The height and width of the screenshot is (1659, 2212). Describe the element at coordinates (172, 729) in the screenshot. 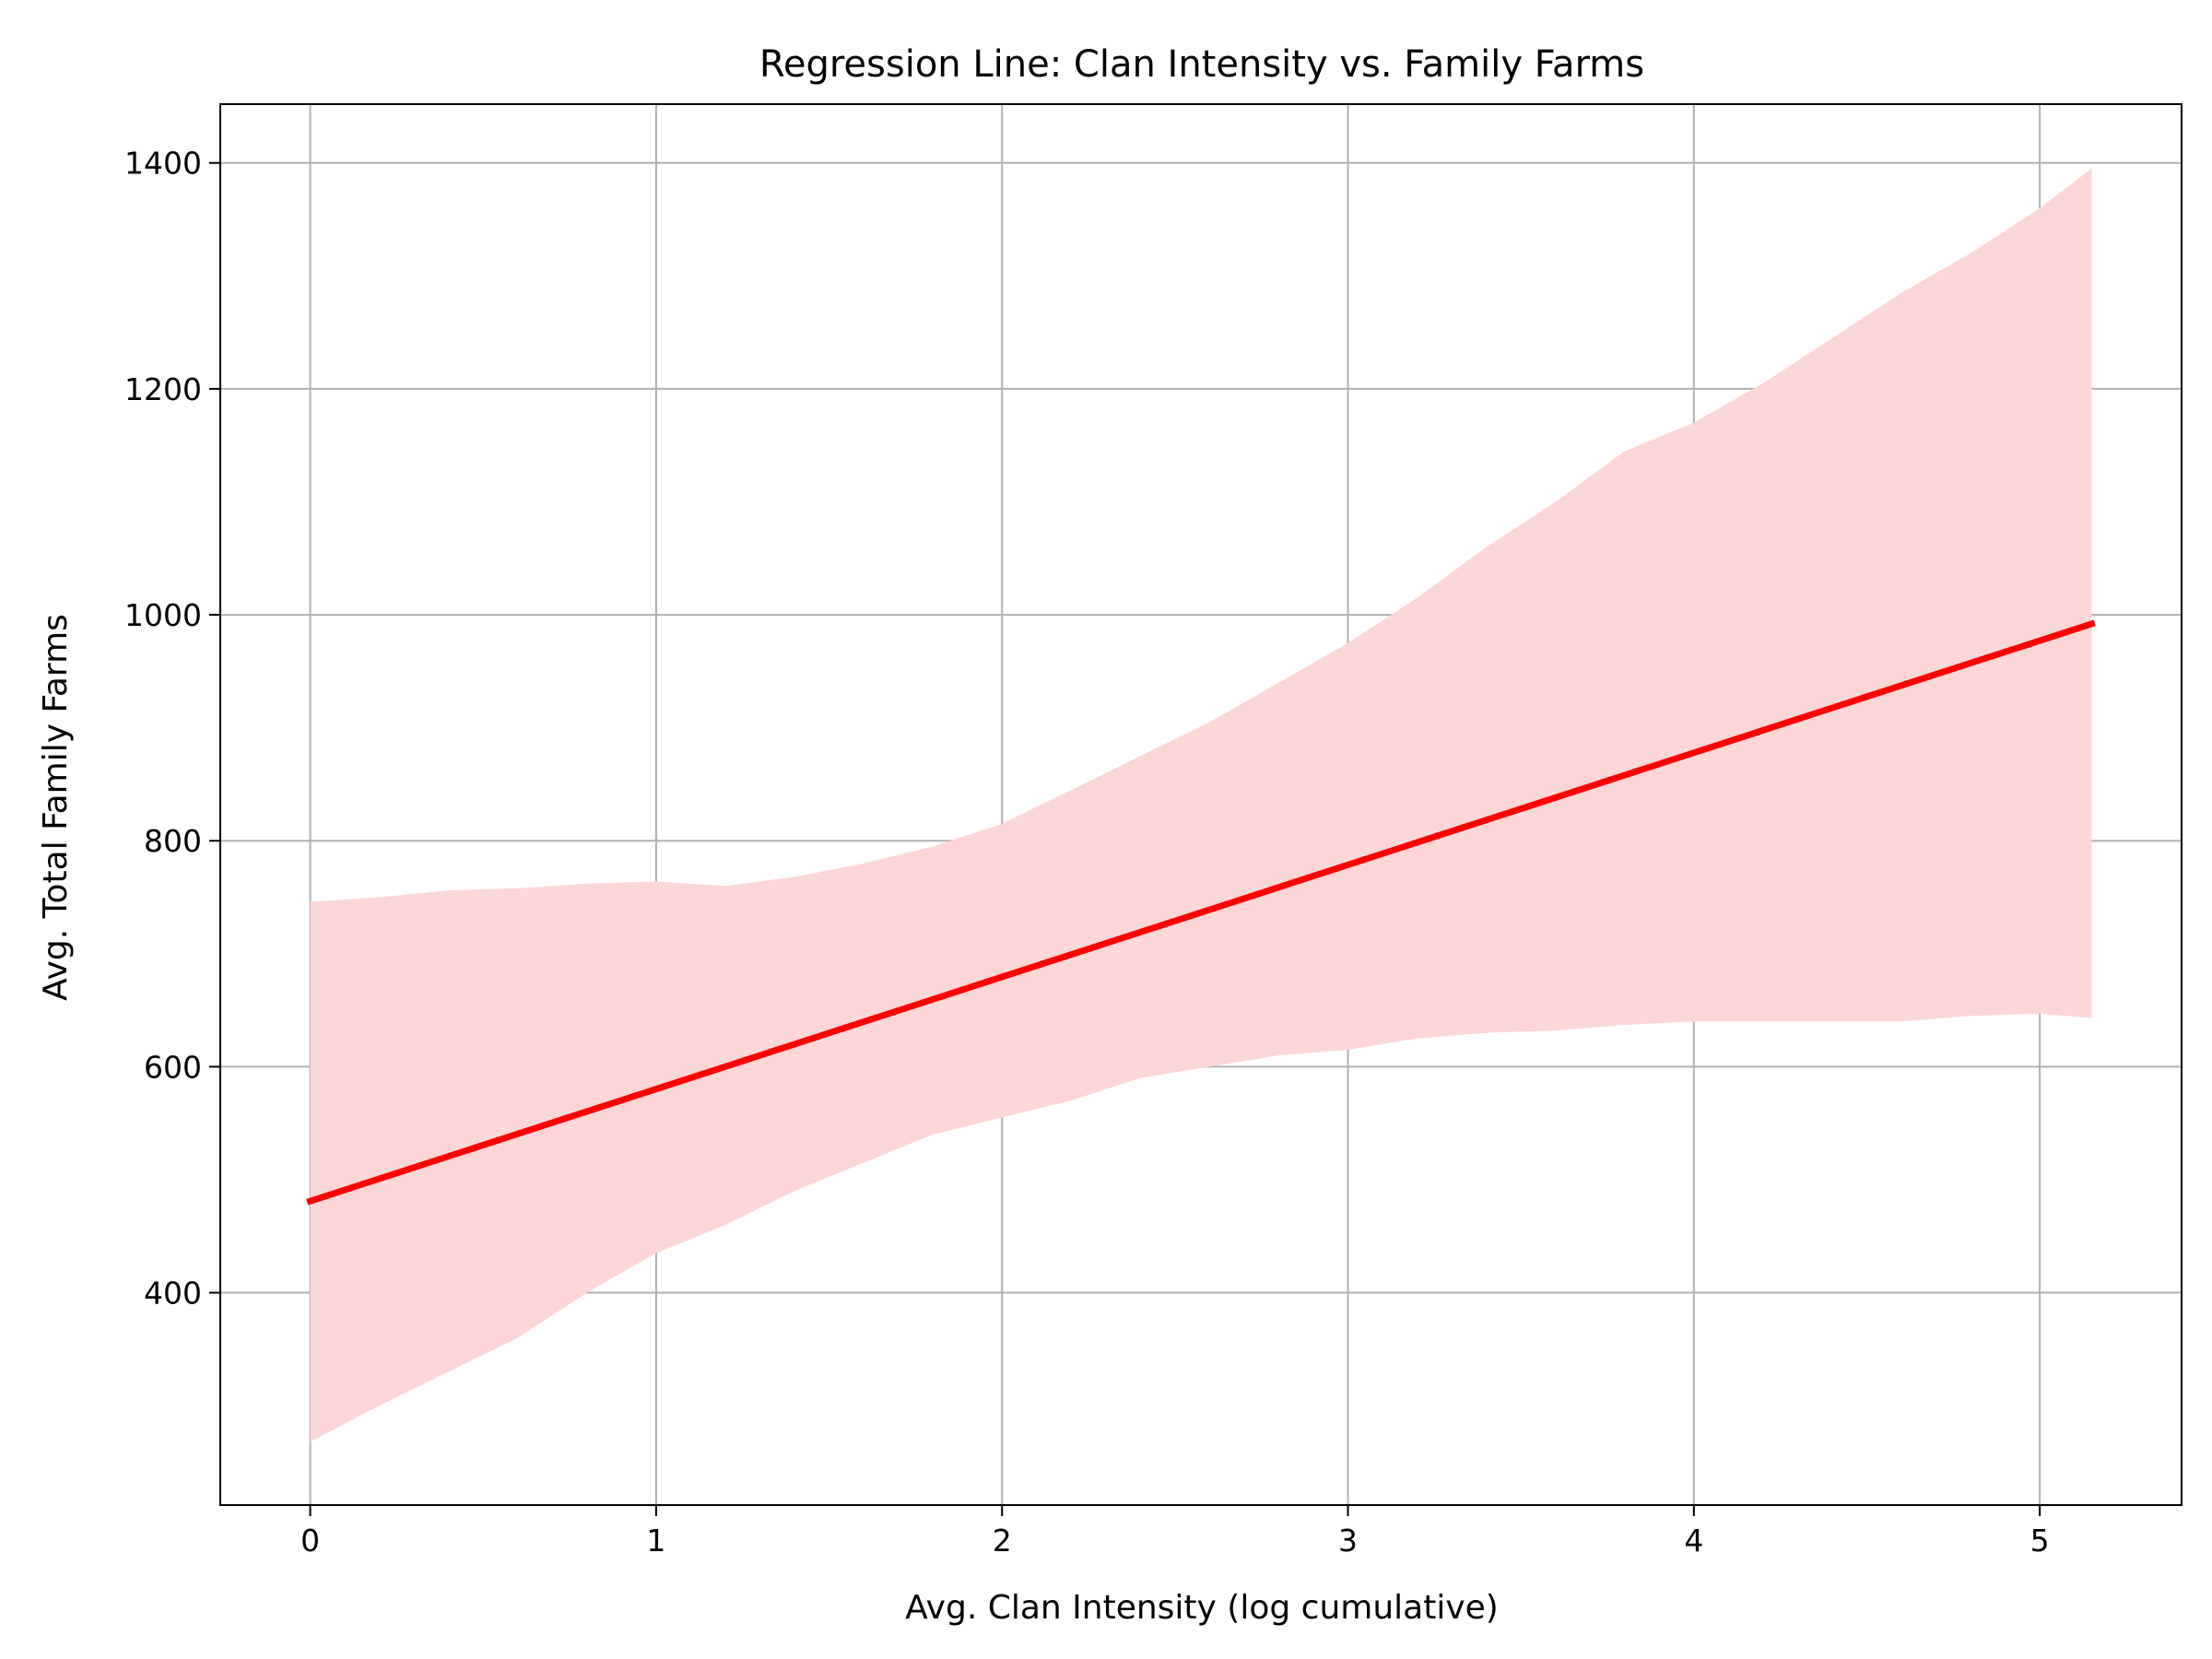

I see `y-axis-ticks: 400 600 800 1000 1200 1400` at that location.